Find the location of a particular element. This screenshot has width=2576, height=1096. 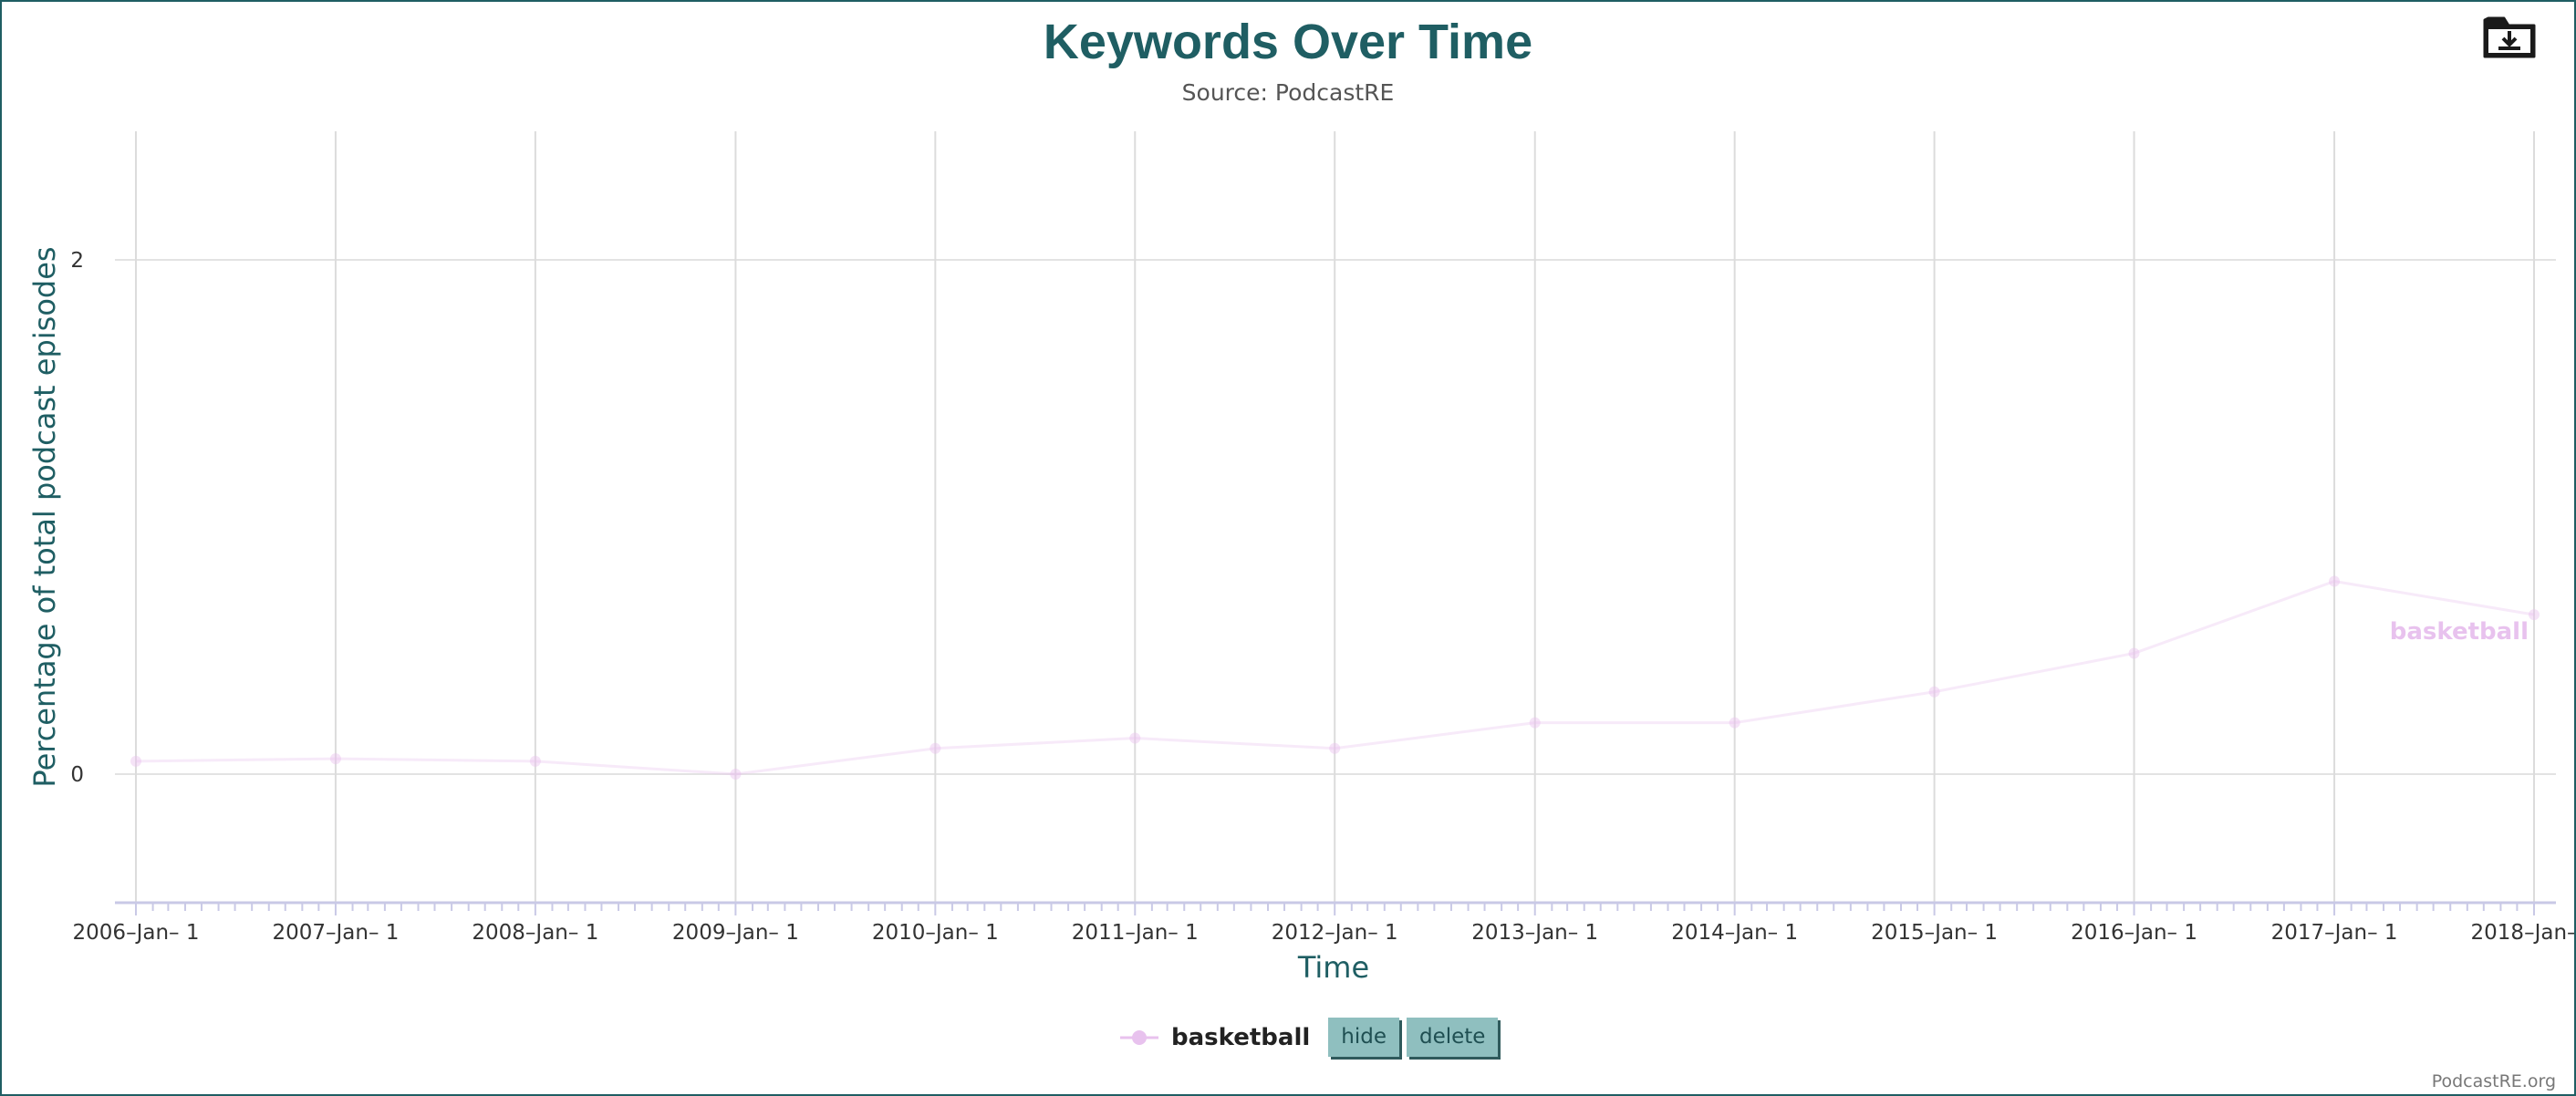

series-end-label: basketball is located at coordinates (2459, 632).